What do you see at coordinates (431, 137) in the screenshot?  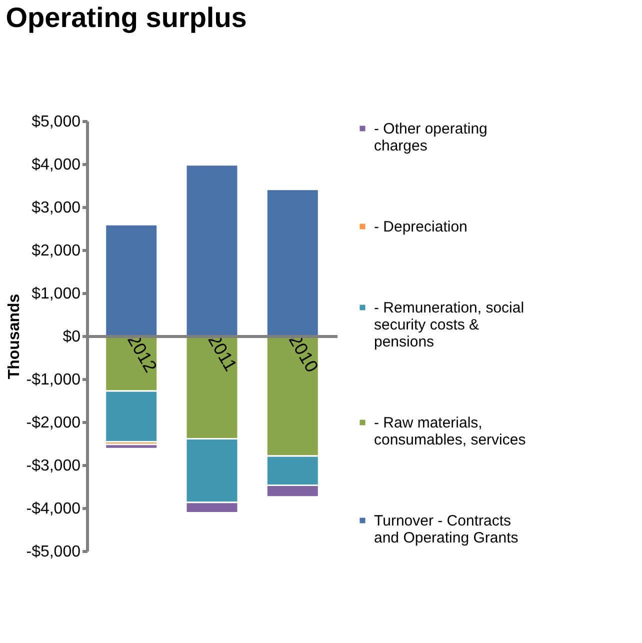 I see `legend-label: - Other operating charges` at bounding box center [431, 137].